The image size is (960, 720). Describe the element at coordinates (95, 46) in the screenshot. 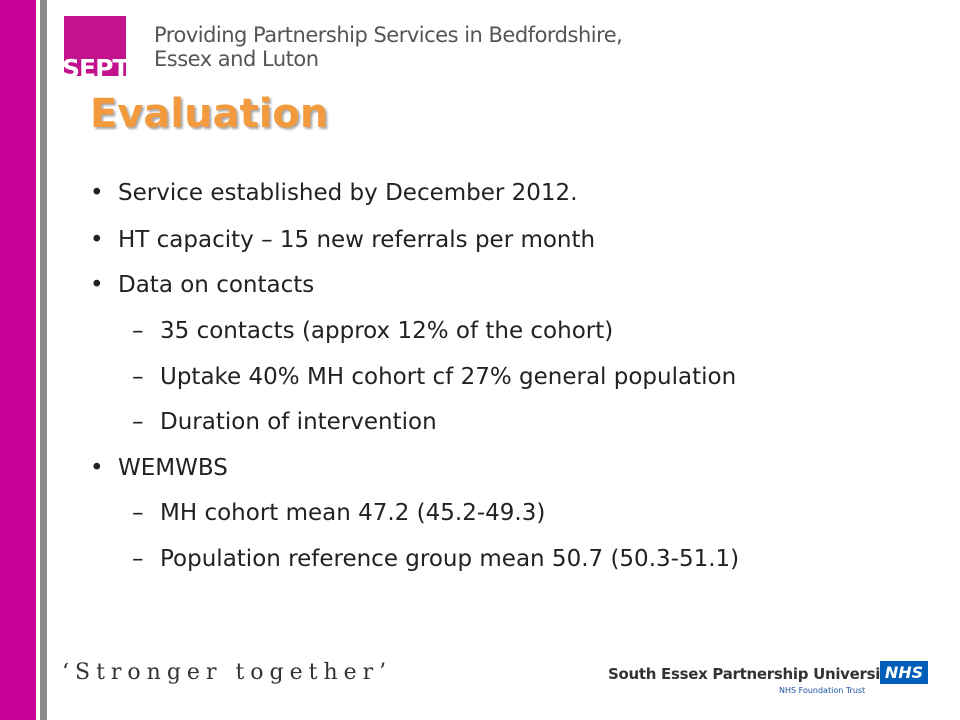

I see `sept-logo-box` at that location.